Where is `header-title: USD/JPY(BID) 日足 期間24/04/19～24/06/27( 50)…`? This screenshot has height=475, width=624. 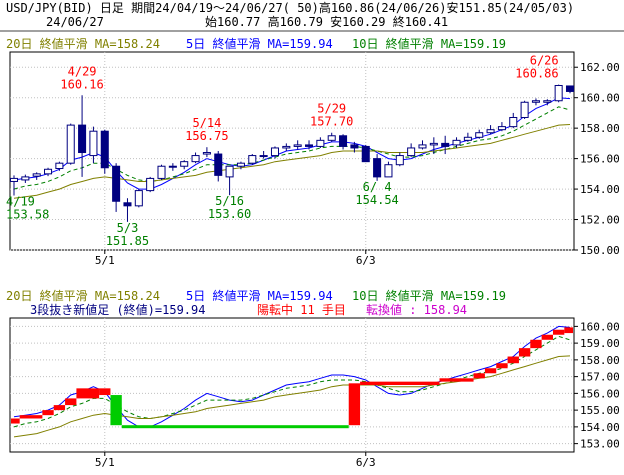 header-title: USD/JPY(BID) 日足 期間24/04/19～24/06/27( 50)… is located at coordinates (290, 8).